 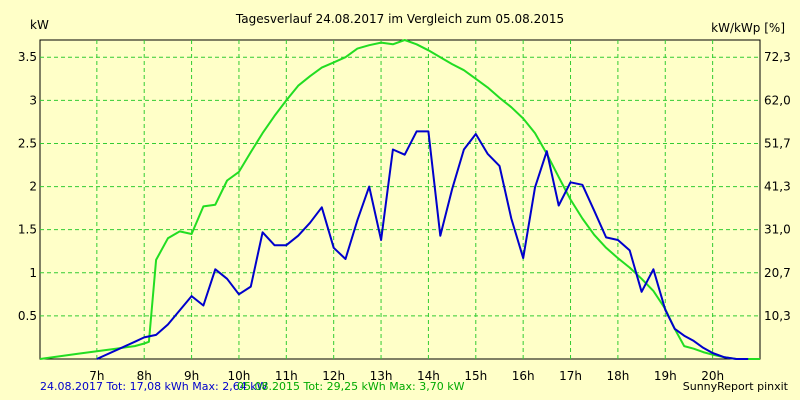 I want to click on y-tick-label-right: 62,0, so click(x=777, y=100).